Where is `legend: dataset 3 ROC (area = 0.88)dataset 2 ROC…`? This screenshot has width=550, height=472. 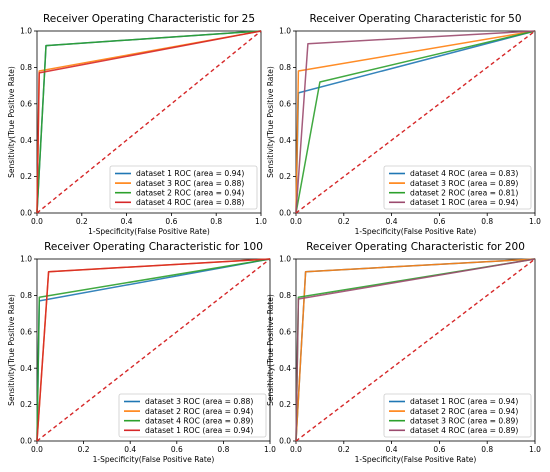
legend: dataset 3 ROC (area = 0.88)dataset 2 ROC… is located at coordinates (192, 415).